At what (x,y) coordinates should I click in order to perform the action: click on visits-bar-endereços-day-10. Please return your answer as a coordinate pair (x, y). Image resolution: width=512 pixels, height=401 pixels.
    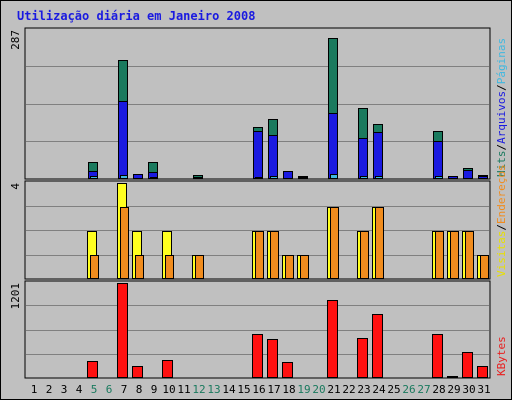
    Looking at the image, I should click on (169, 267).